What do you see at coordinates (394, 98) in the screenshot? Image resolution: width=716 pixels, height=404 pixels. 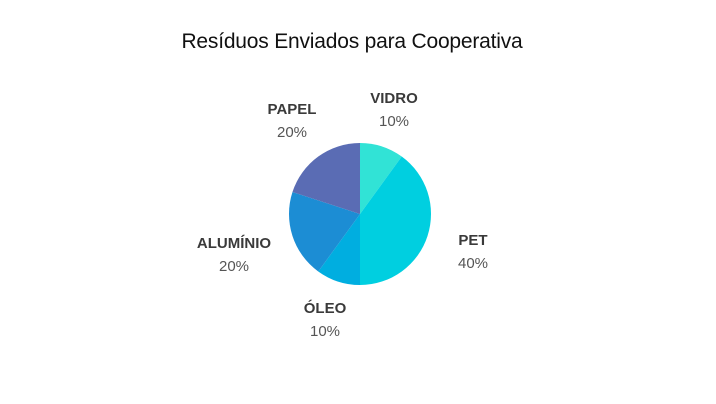 I see `slice-label-name: VIDRO` at bounding box center [394, 98].